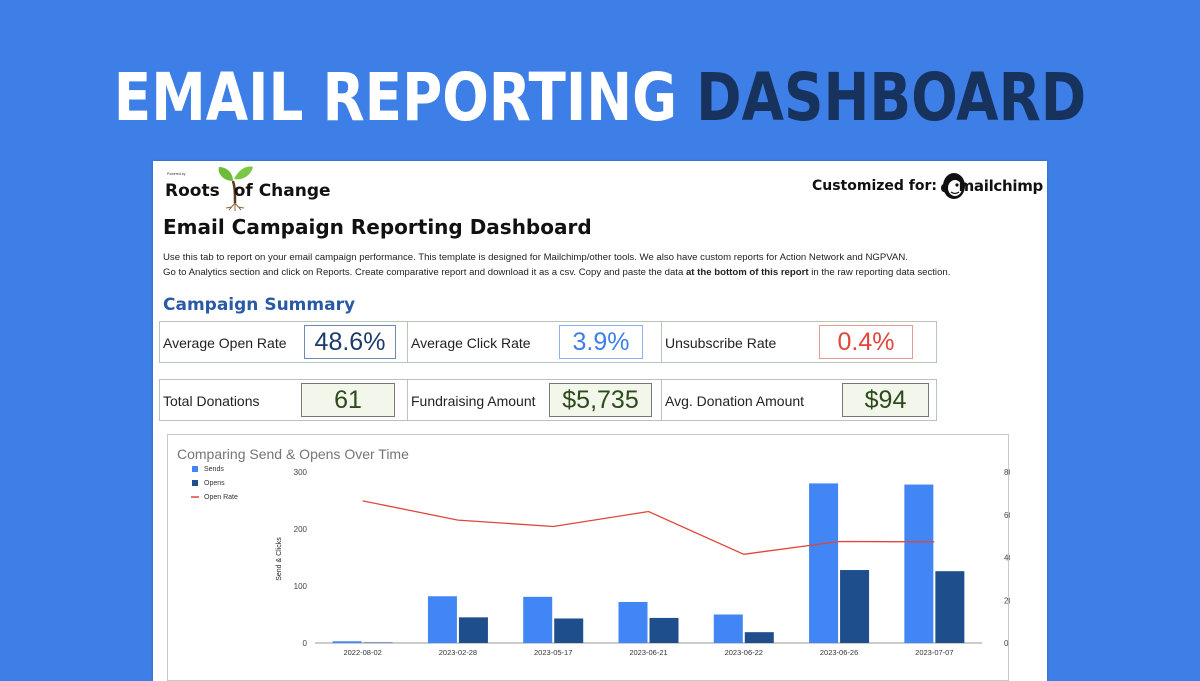  Describe the element at coordinates (1007, 600) in the screenshot. I see `y2-tick-label: 20` at that location.